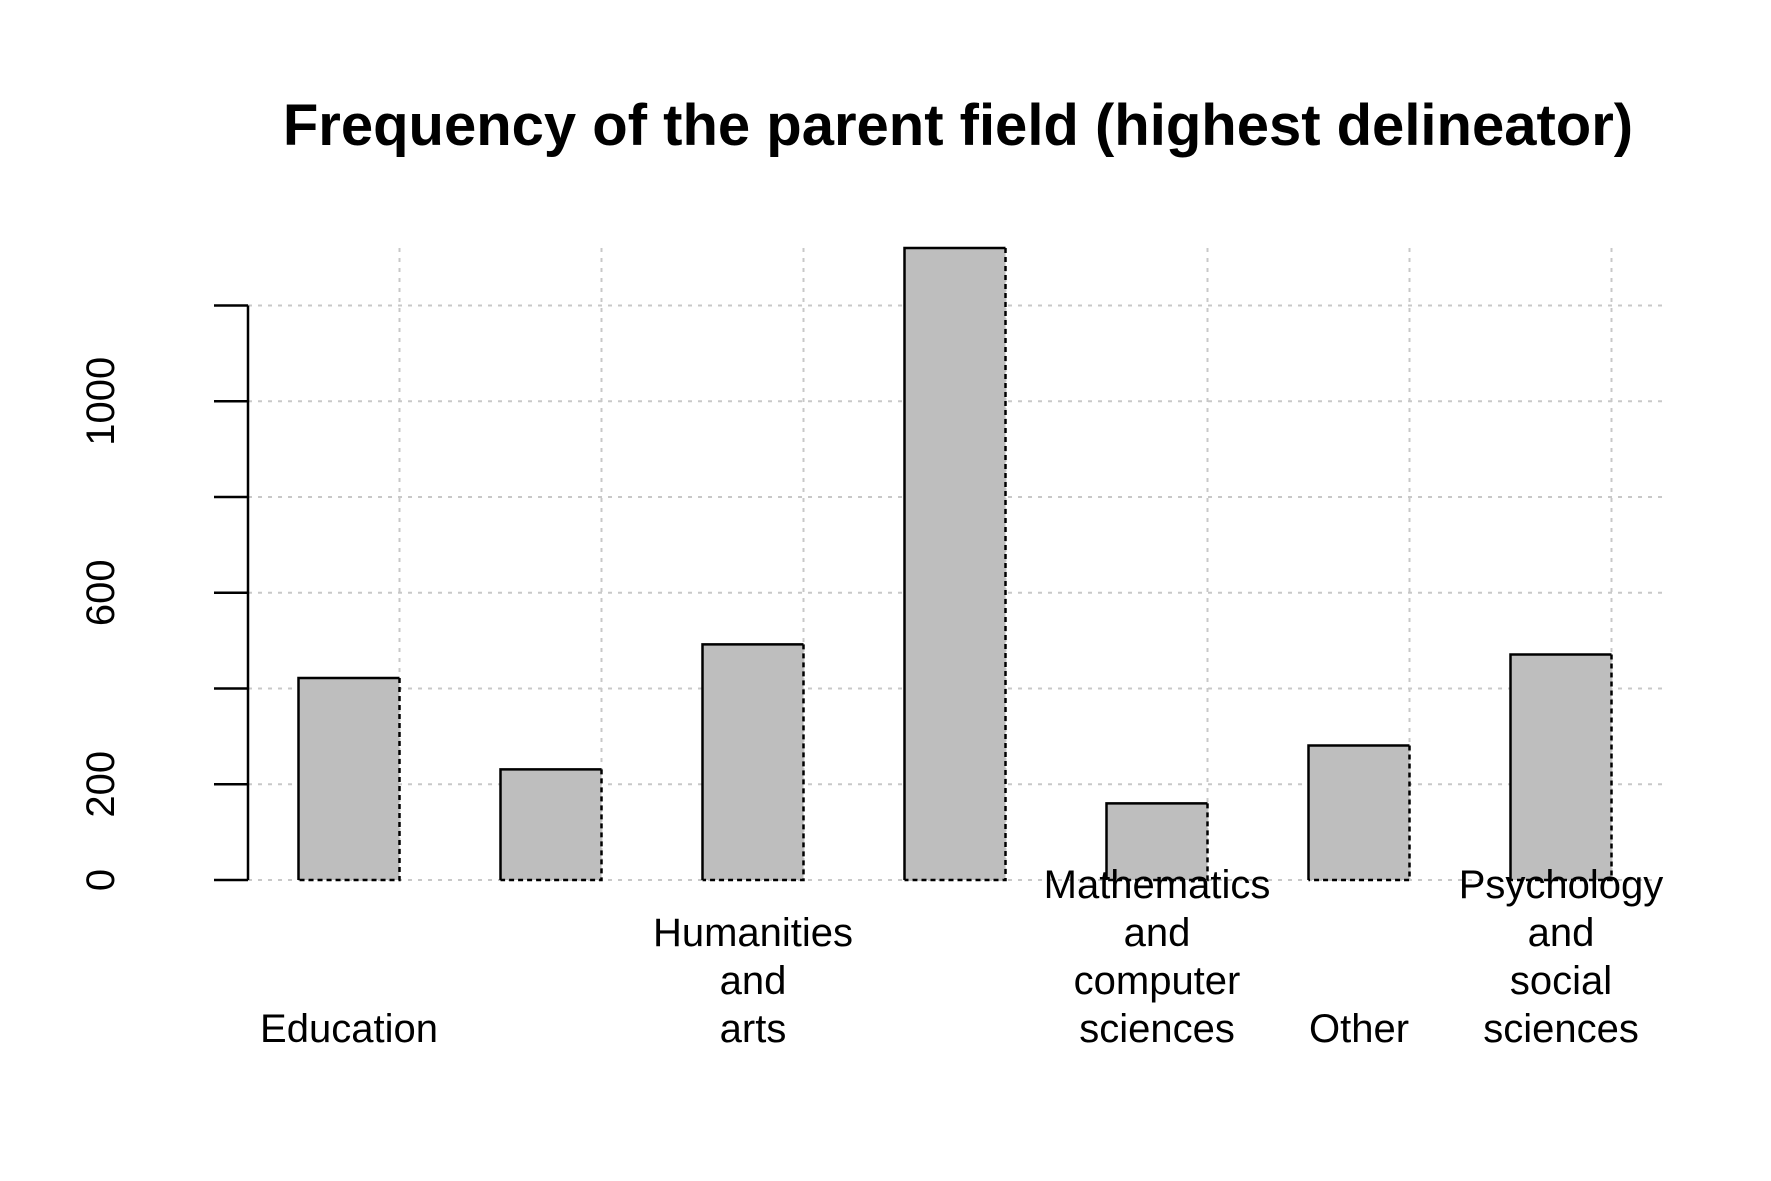 This screenshot has height=1181, width=1771. I want to click on category-label-5: Other, so click(1359, 1029).